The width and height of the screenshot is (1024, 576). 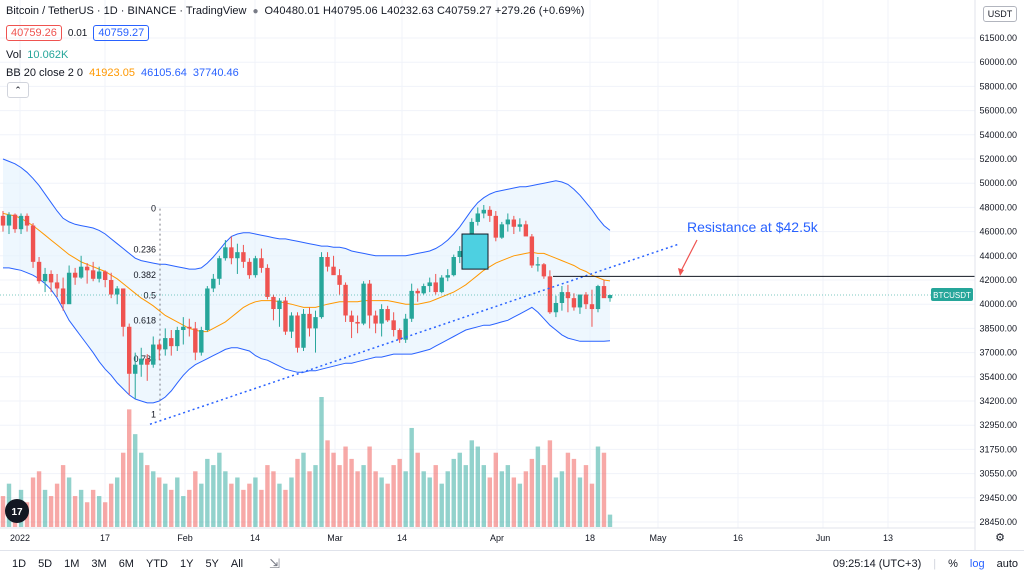 I want to click on timeframe-1y: 1Y, so click(x=186, y=563).